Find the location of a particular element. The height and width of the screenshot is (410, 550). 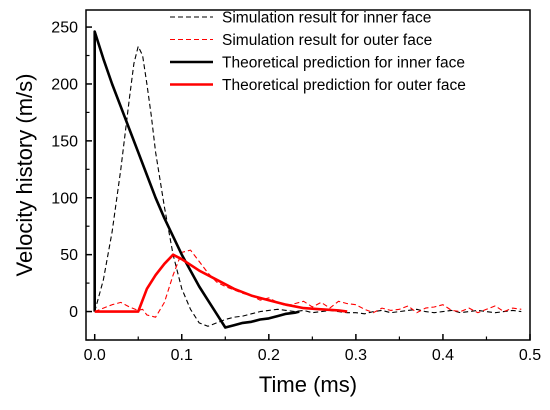

y-axis-label: Velocity history (m/s) is located at coordinates (24, 175).